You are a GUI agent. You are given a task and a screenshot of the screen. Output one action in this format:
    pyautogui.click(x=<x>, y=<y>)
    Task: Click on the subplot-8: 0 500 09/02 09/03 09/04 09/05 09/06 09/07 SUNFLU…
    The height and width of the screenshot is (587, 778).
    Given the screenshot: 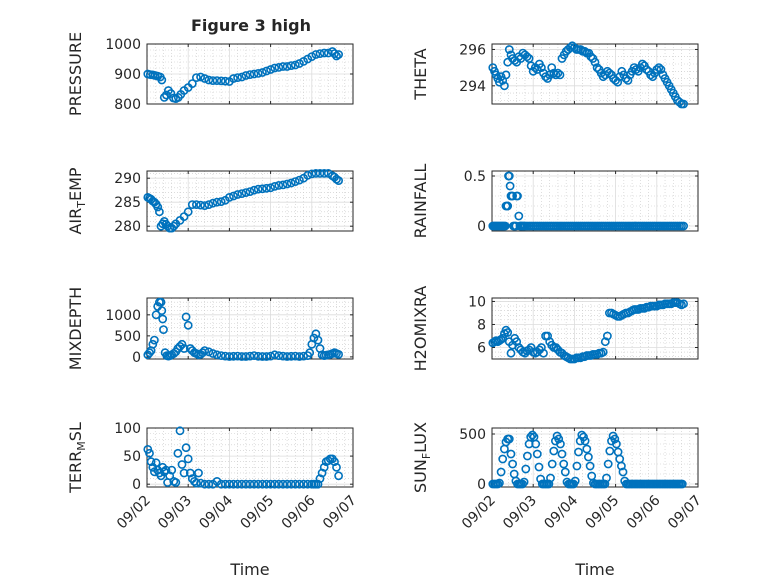 What is the action you would take?
    pyautogui.click(x=558, y=500)
    